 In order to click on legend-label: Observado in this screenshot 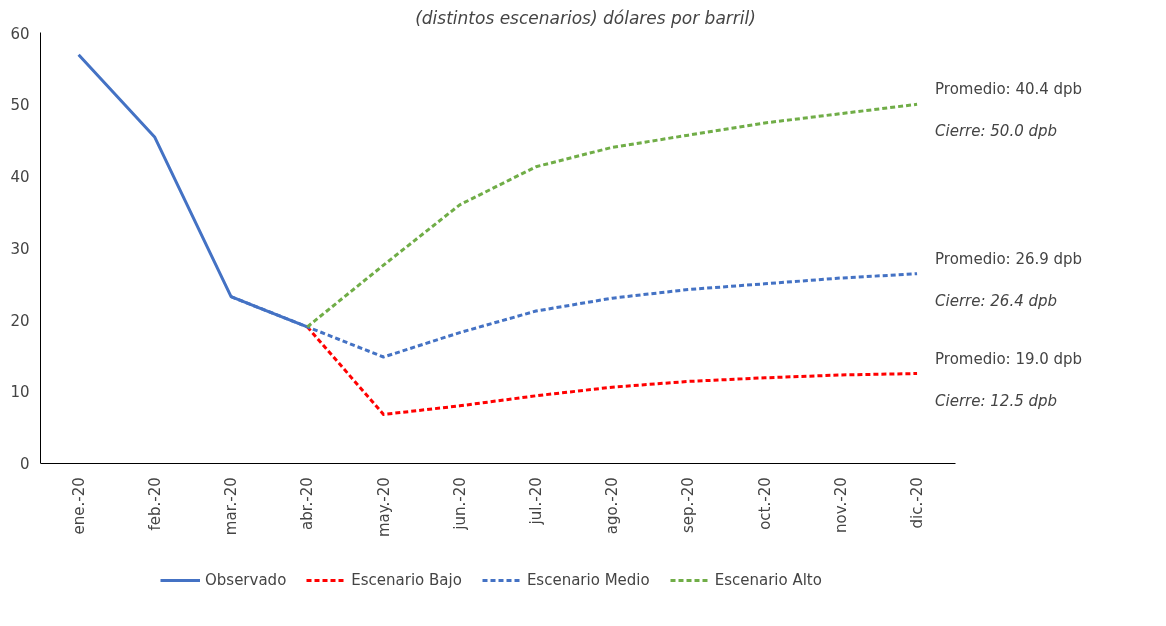, I will do `click(246, 580)`.